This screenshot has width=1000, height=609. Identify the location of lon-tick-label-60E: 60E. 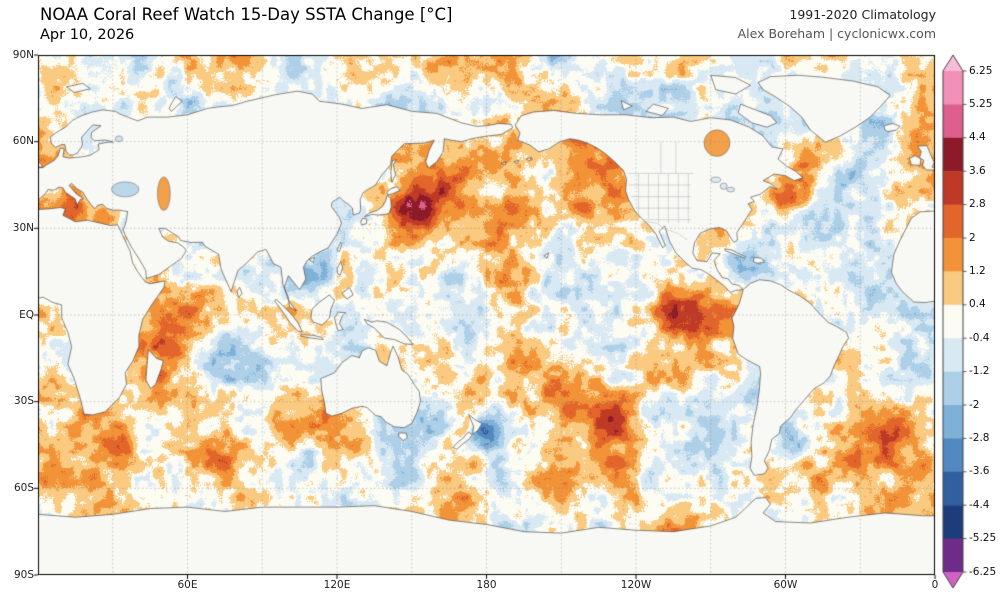
(187, 585).